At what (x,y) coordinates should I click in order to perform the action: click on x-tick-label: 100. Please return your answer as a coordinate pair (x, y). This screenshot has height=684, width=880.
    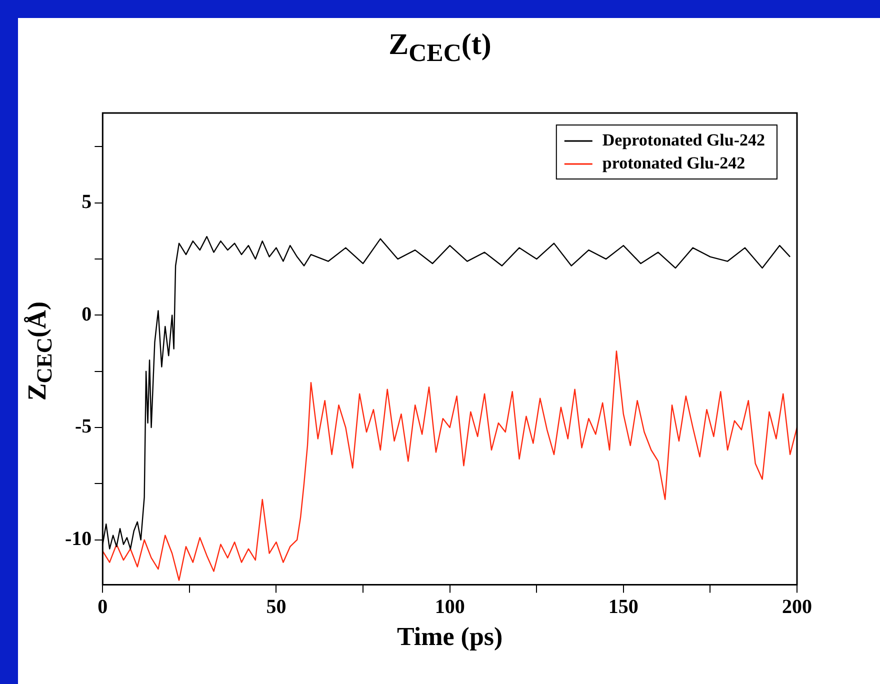
    Looking at the image, I should click on (449, 607).